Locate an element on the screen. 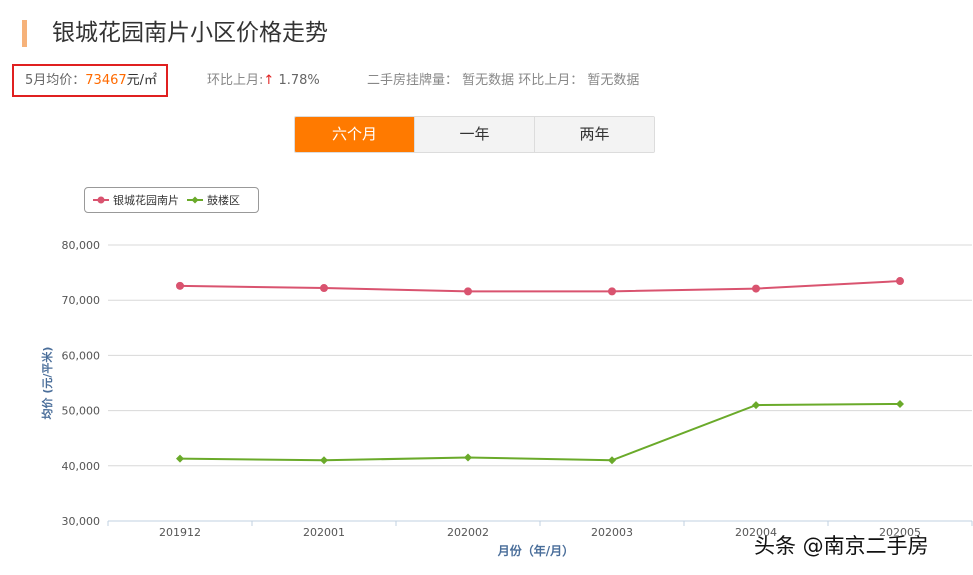  chart-legend: 银城花园南片 鼓楼区 is located at coordinates (171, 200).